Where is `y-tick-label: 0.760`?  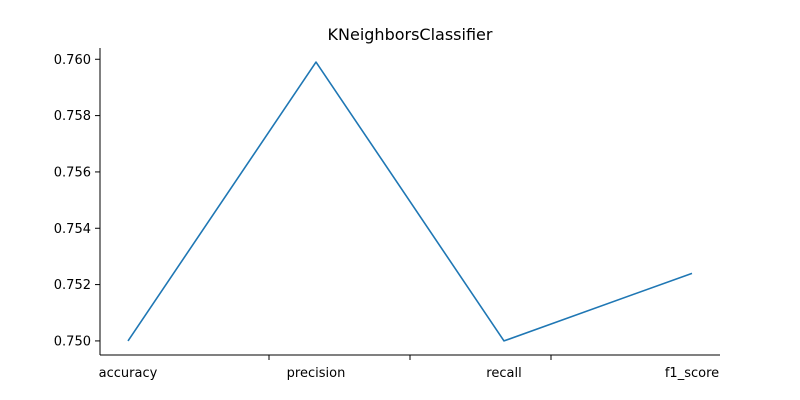
y-tick-label: 0.760 is located at coordinates (72, 60).